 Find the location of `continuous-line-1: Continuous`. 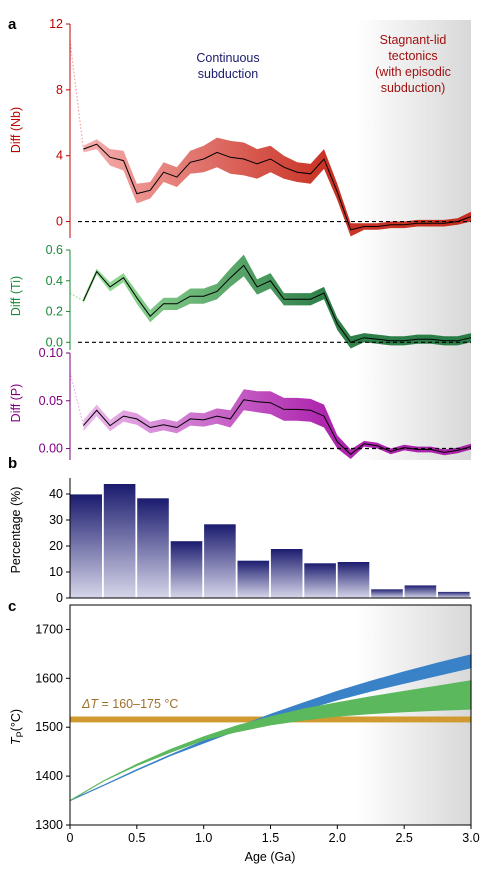

continuous-line-1: Continuous is located at coordinates (227, 58).